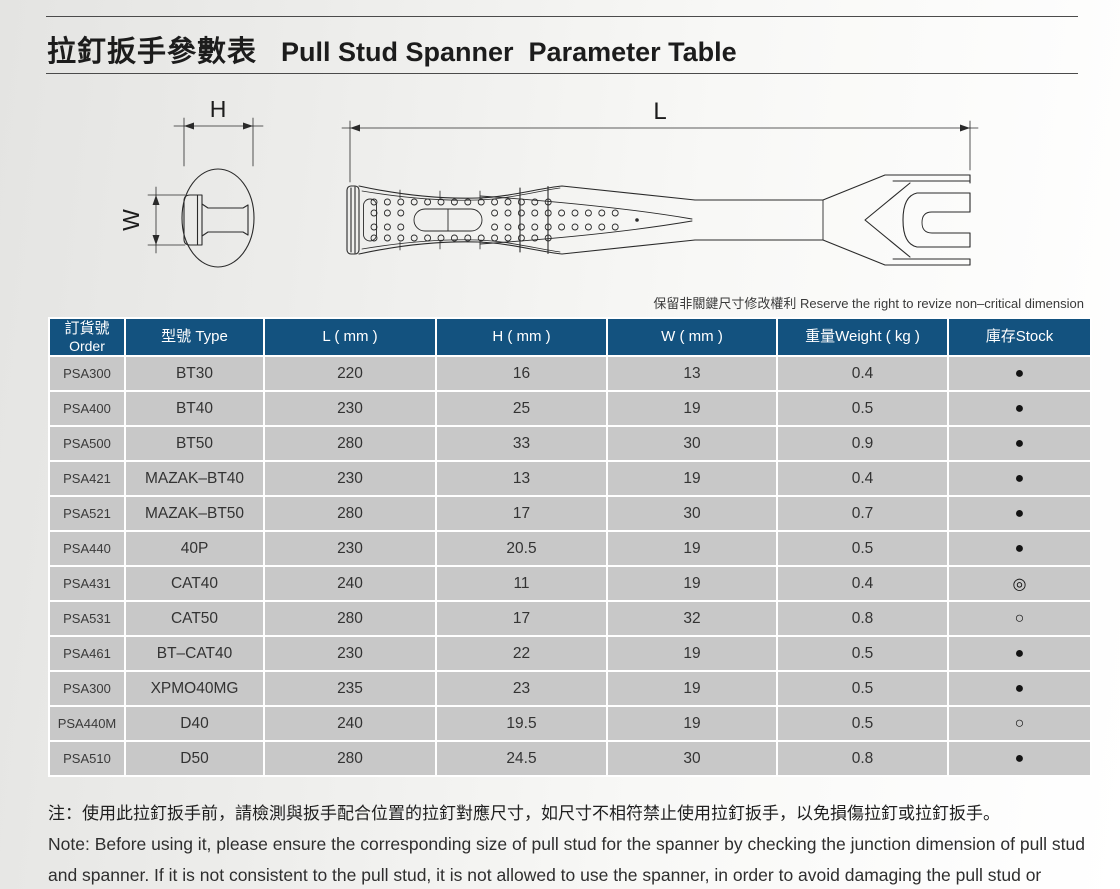 Image resolution: width=1120 pixels, height=889 pixels. I want to click on fork-end, so click(896, 220).